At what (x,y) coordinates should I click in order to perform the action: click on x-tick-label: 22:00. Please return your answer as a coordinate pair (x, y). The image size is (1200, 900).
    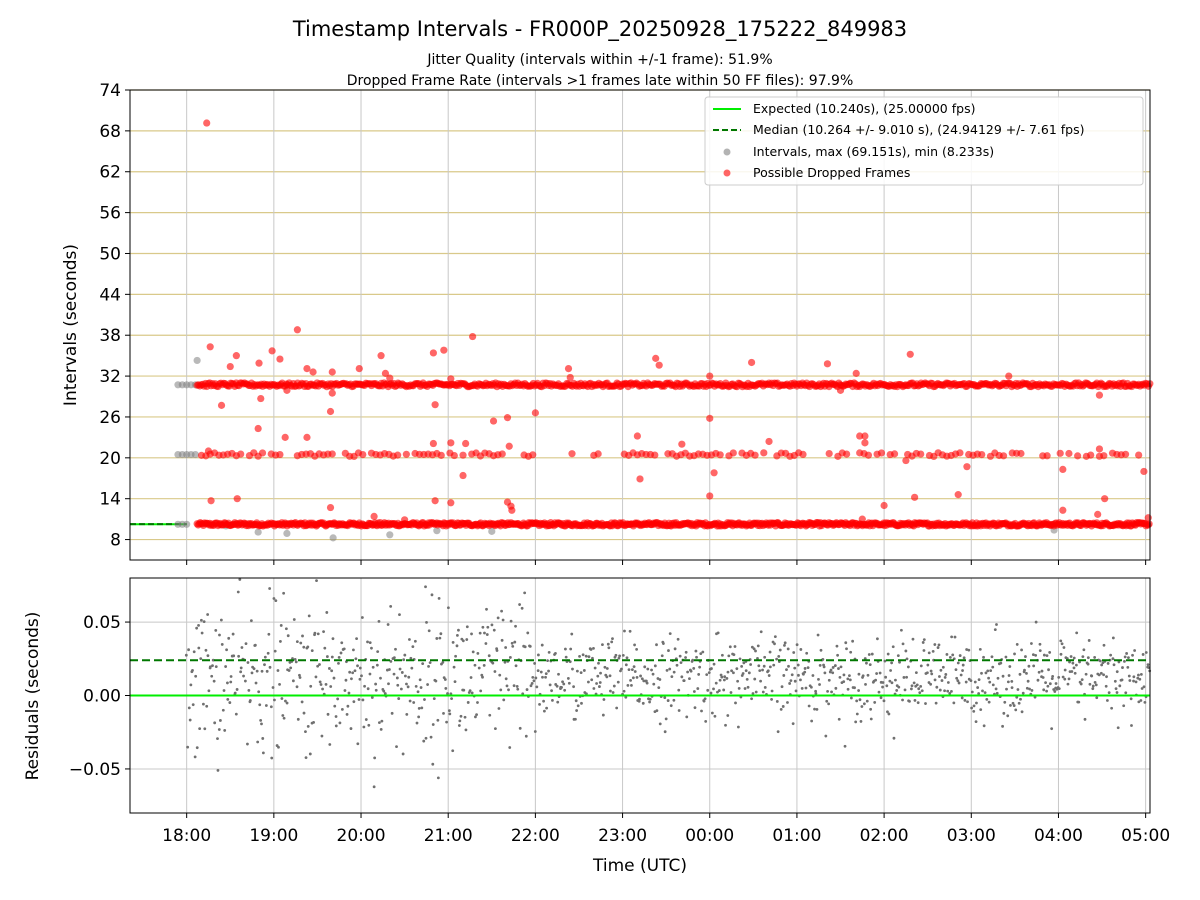
    Looking at the image, I should click on (535, 836).